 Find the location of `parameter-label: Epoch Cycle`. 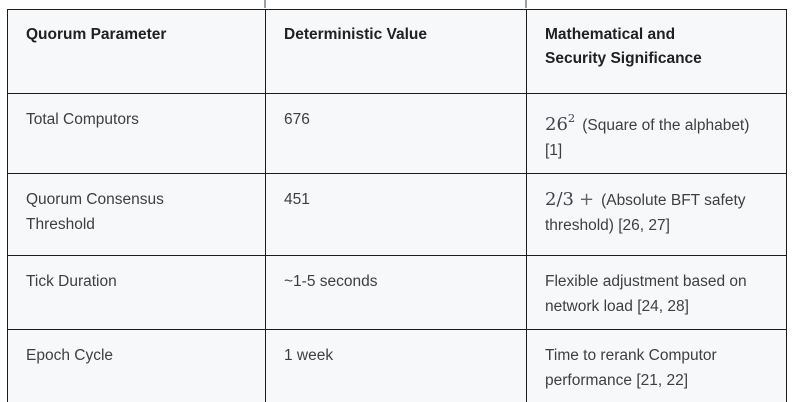

parameter-label: Epoch Cycle is located at coordinates (70, 355).